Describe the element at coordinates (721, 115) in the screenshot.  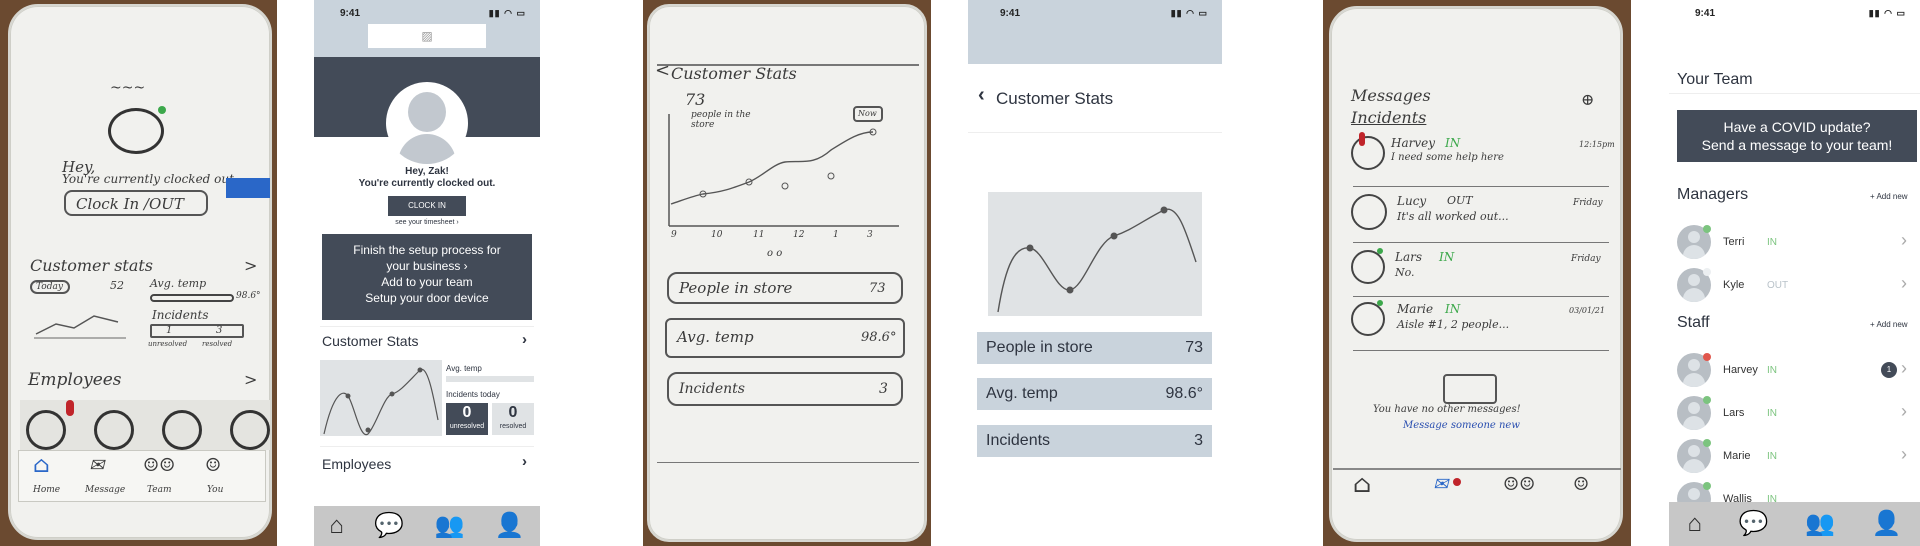
I see `people-caption-line1: people in the` at that location.